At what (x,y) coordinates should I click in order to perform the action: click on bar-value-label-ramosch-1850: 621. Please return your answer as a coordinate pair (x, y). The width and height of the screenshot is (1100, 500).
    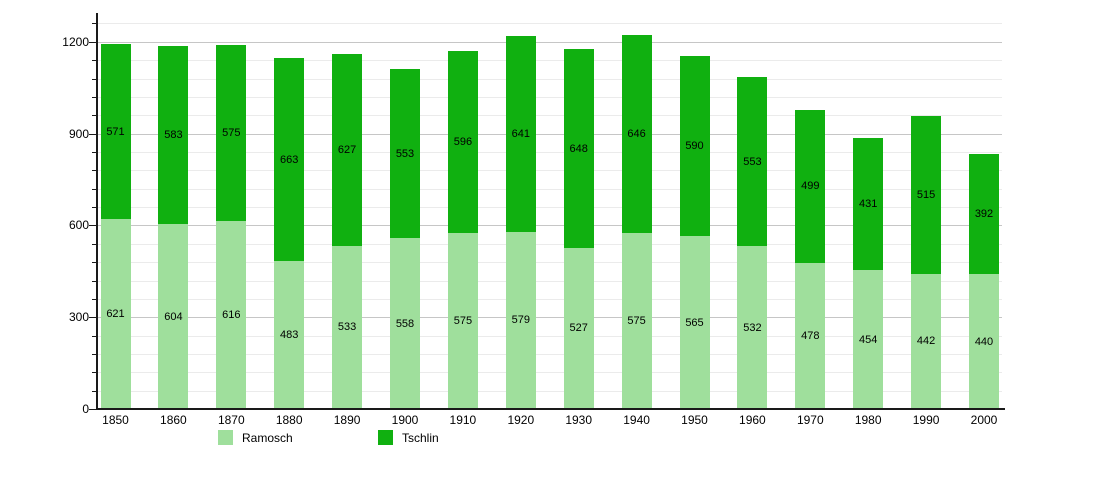
    Looking at the image, I should click on (115, 314).